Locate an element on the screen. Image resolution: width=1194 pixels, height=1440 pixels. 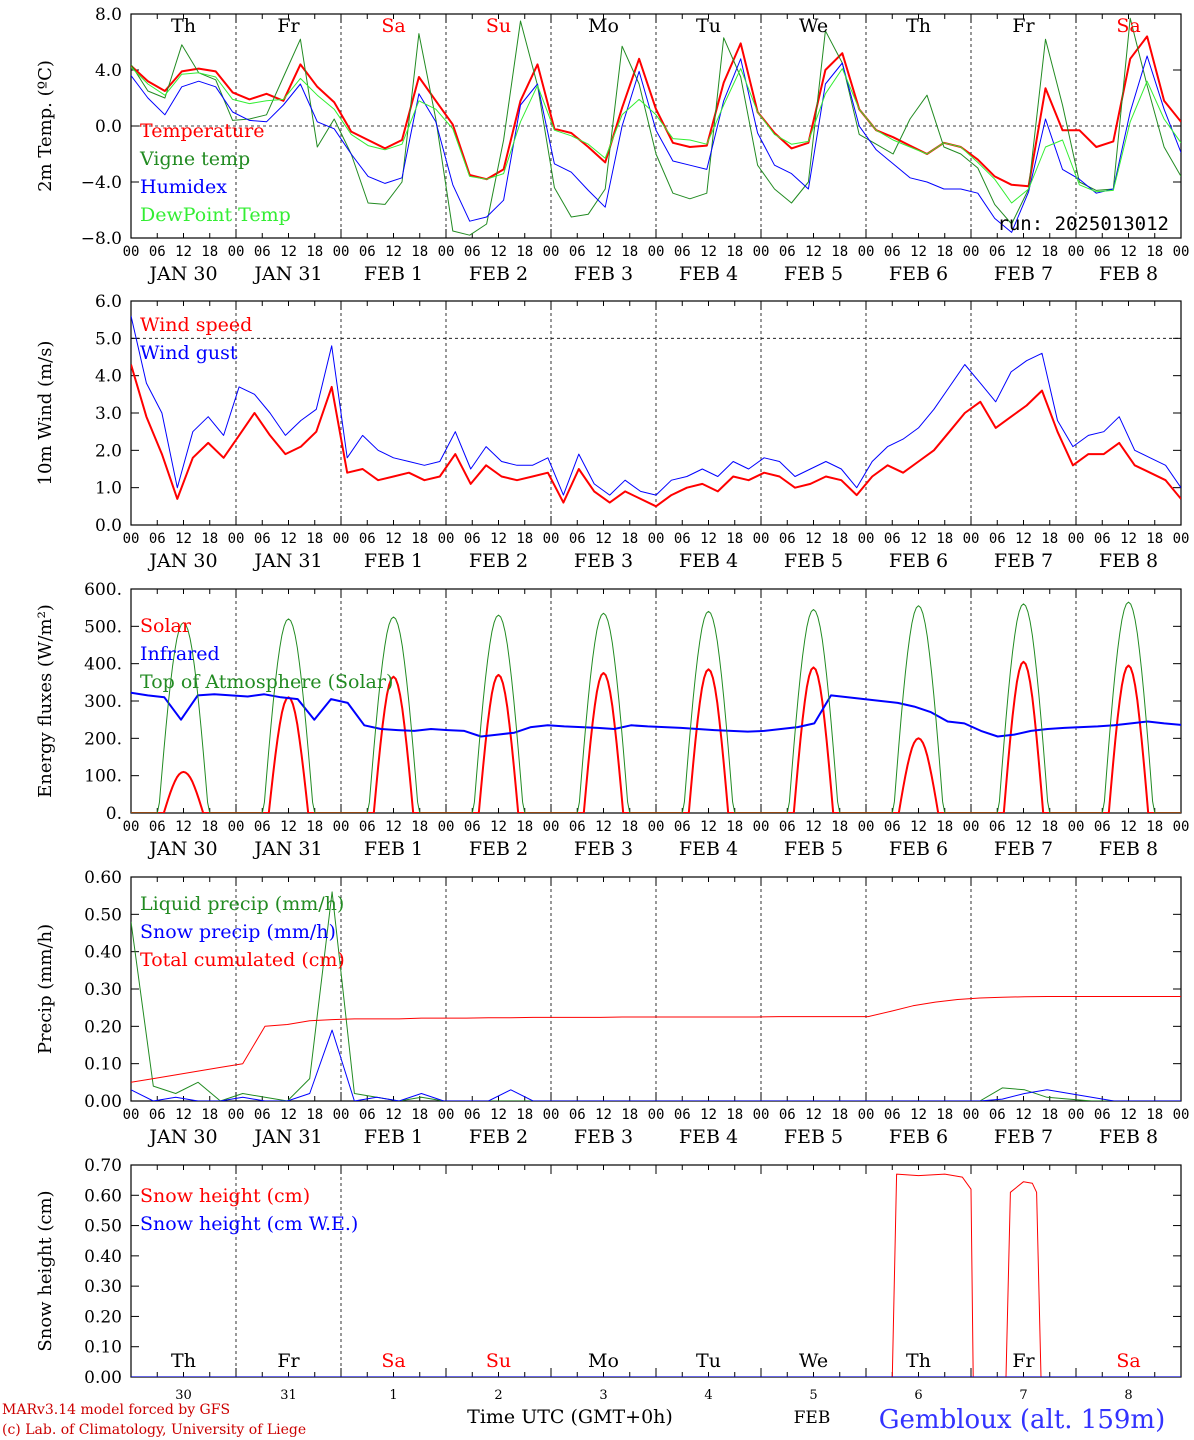
y-tick-label: 0. is located at coordinates (114, 814).